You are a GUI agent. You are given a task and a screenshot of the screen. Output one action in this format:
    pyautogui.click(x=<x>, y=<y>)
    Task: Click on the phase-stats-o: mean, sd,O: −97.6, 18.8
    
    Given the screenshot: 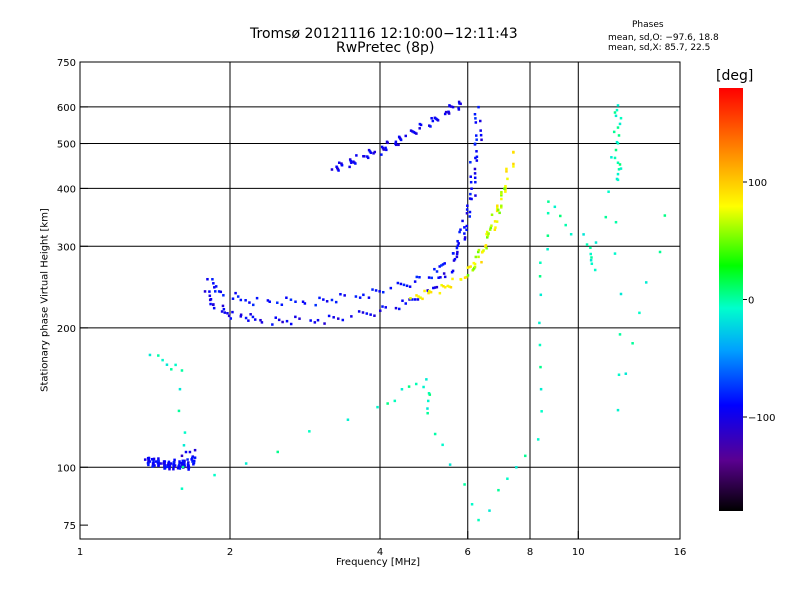 What is the action you would take?
    pyautogui.click(x=663, y=38)
    